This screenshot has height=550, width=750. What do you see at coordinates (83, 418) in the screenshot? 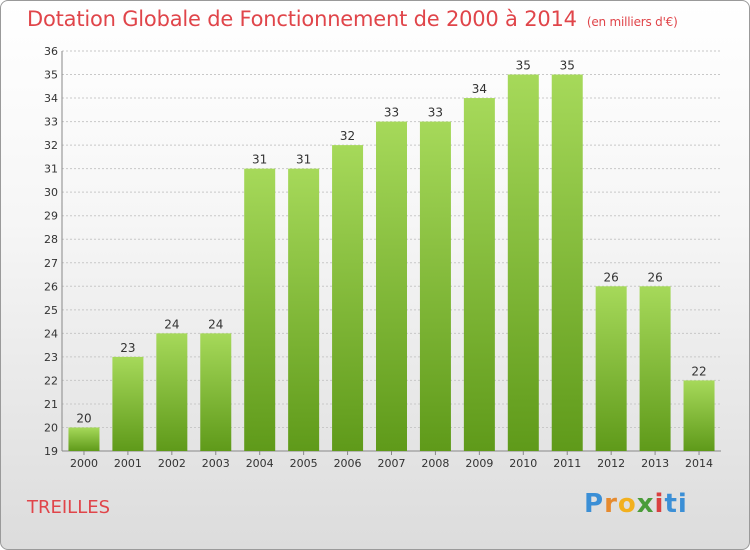
I see `data-label: 20` at bounding box center [83, 418].